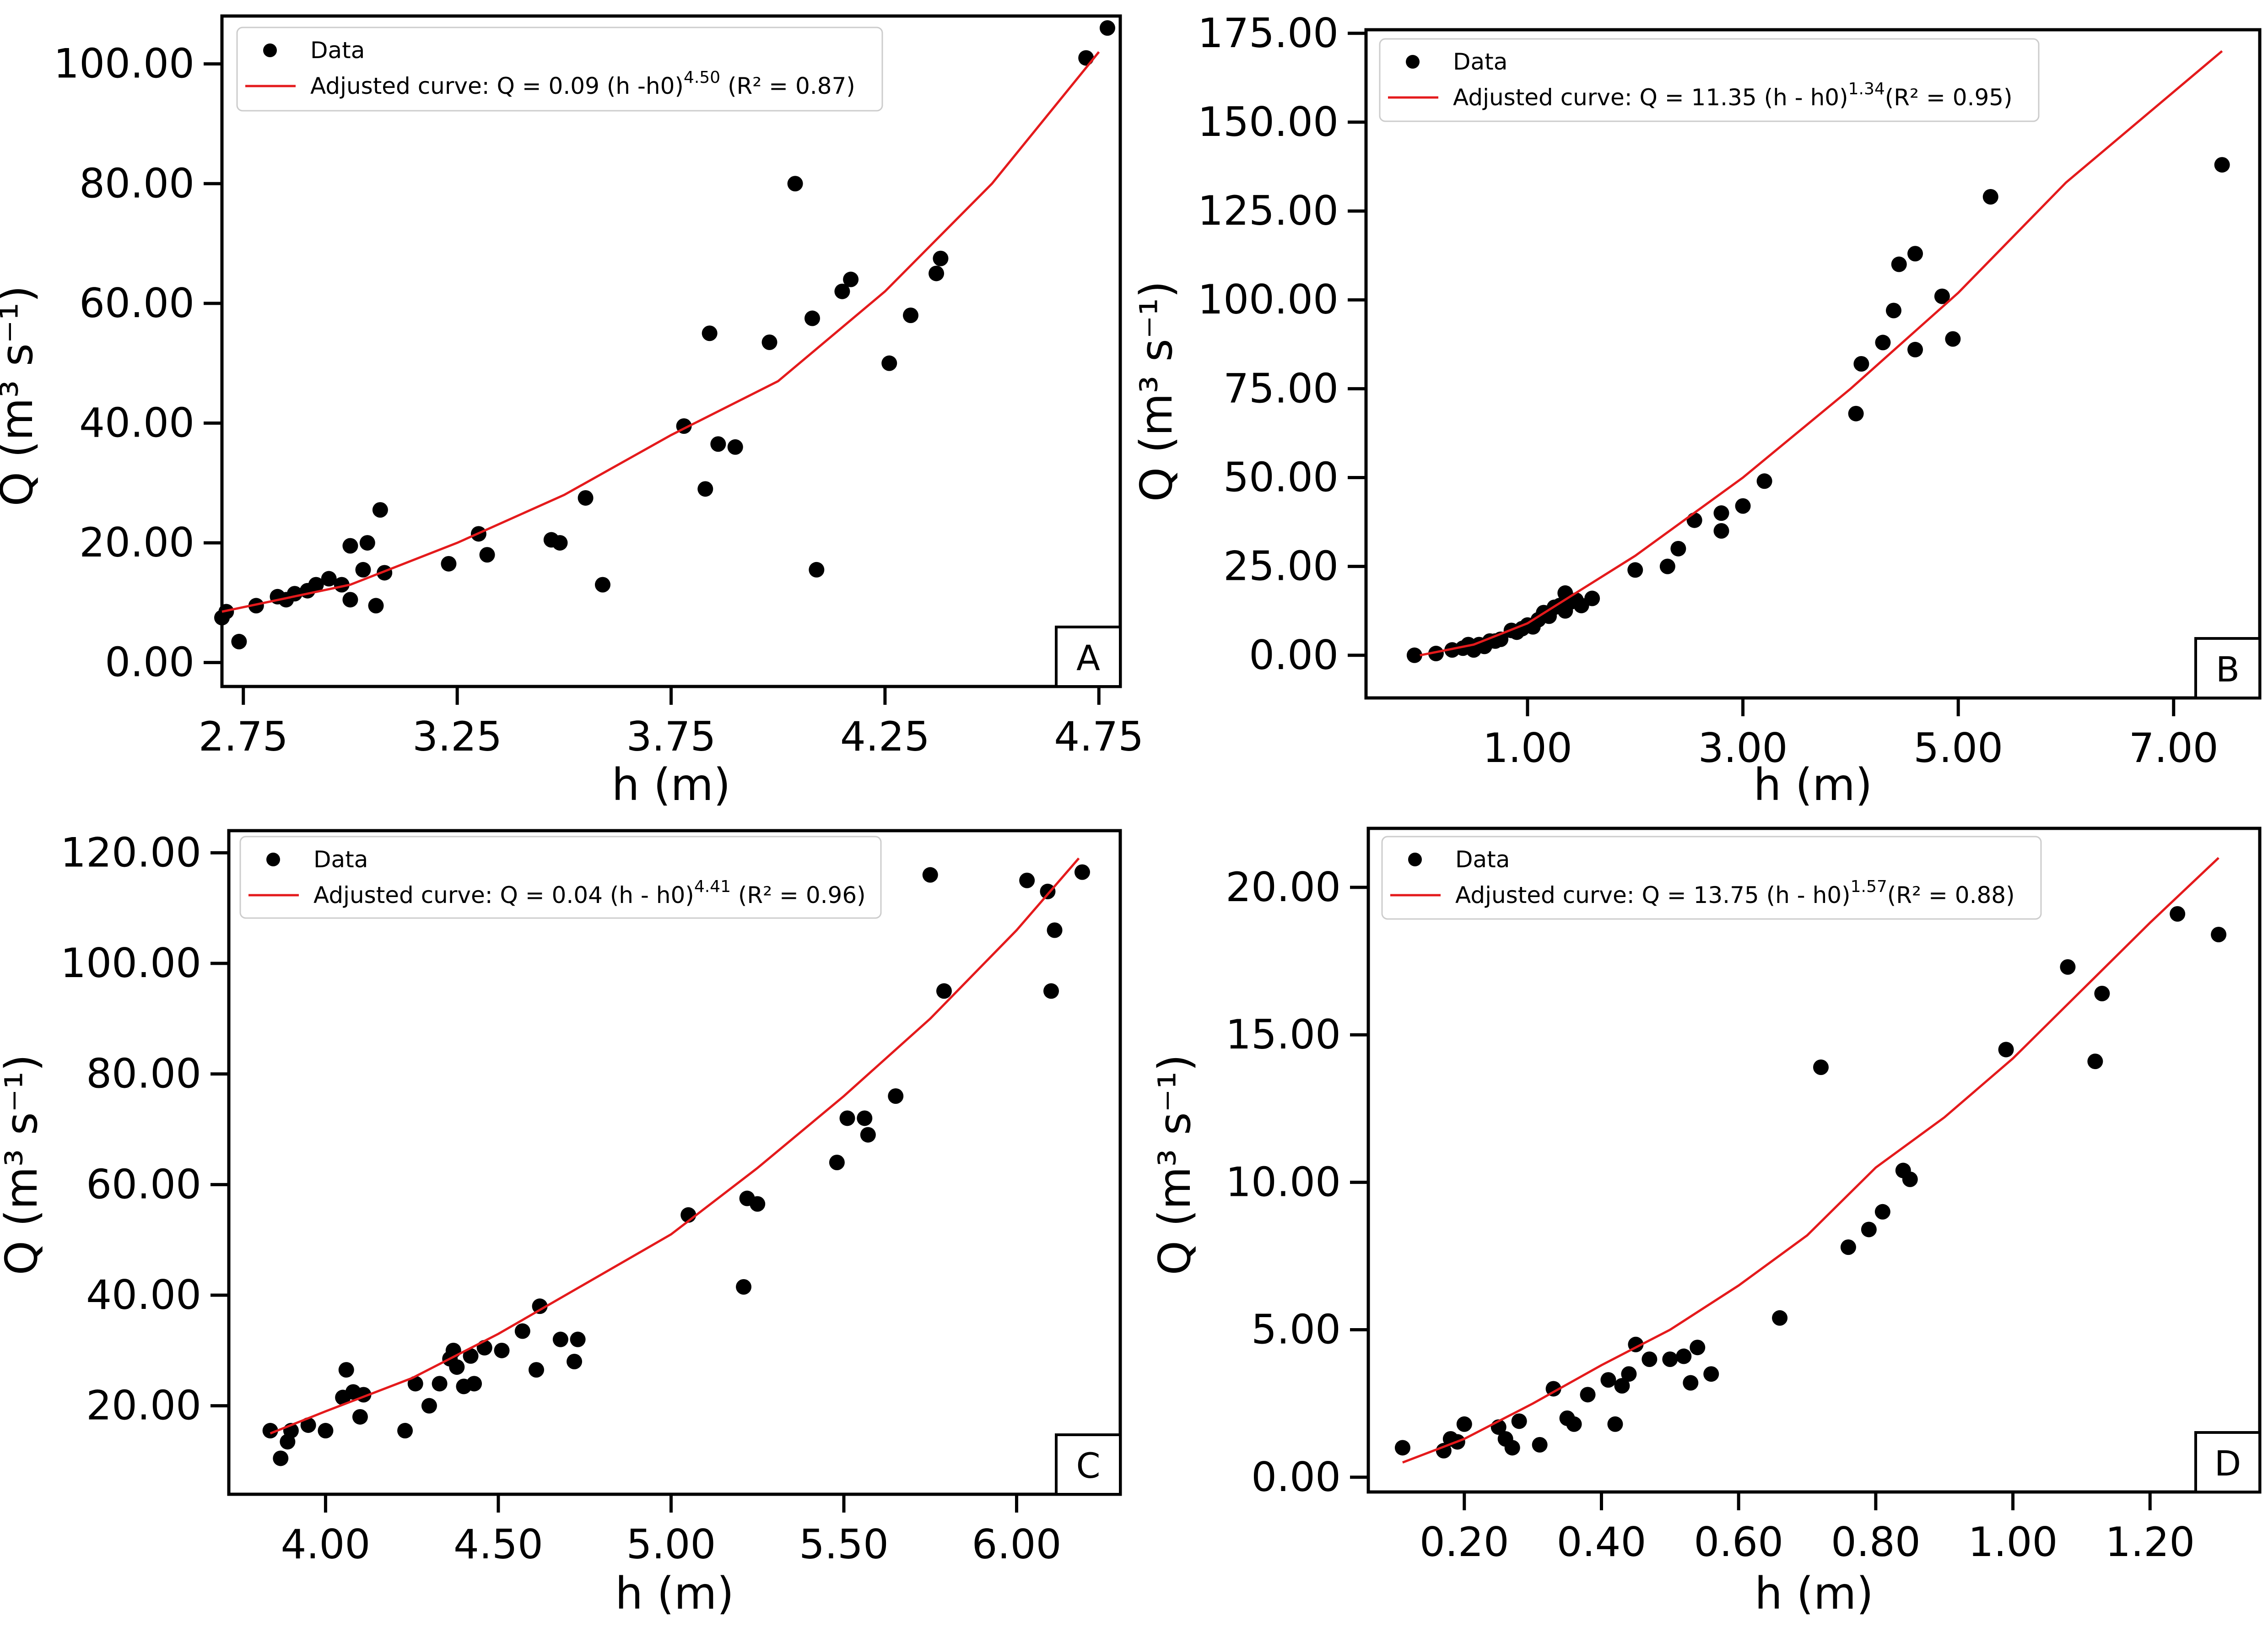 Image resolution: width=2268 pixels, height=1643 pixels. I want to click on x-axis-label: h (m), so click(671, 785).